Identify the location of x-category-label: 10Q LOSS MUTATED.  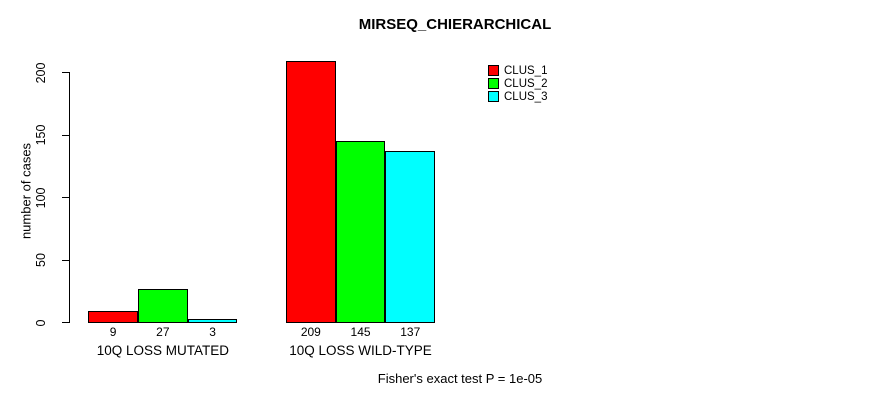
(162, 350).